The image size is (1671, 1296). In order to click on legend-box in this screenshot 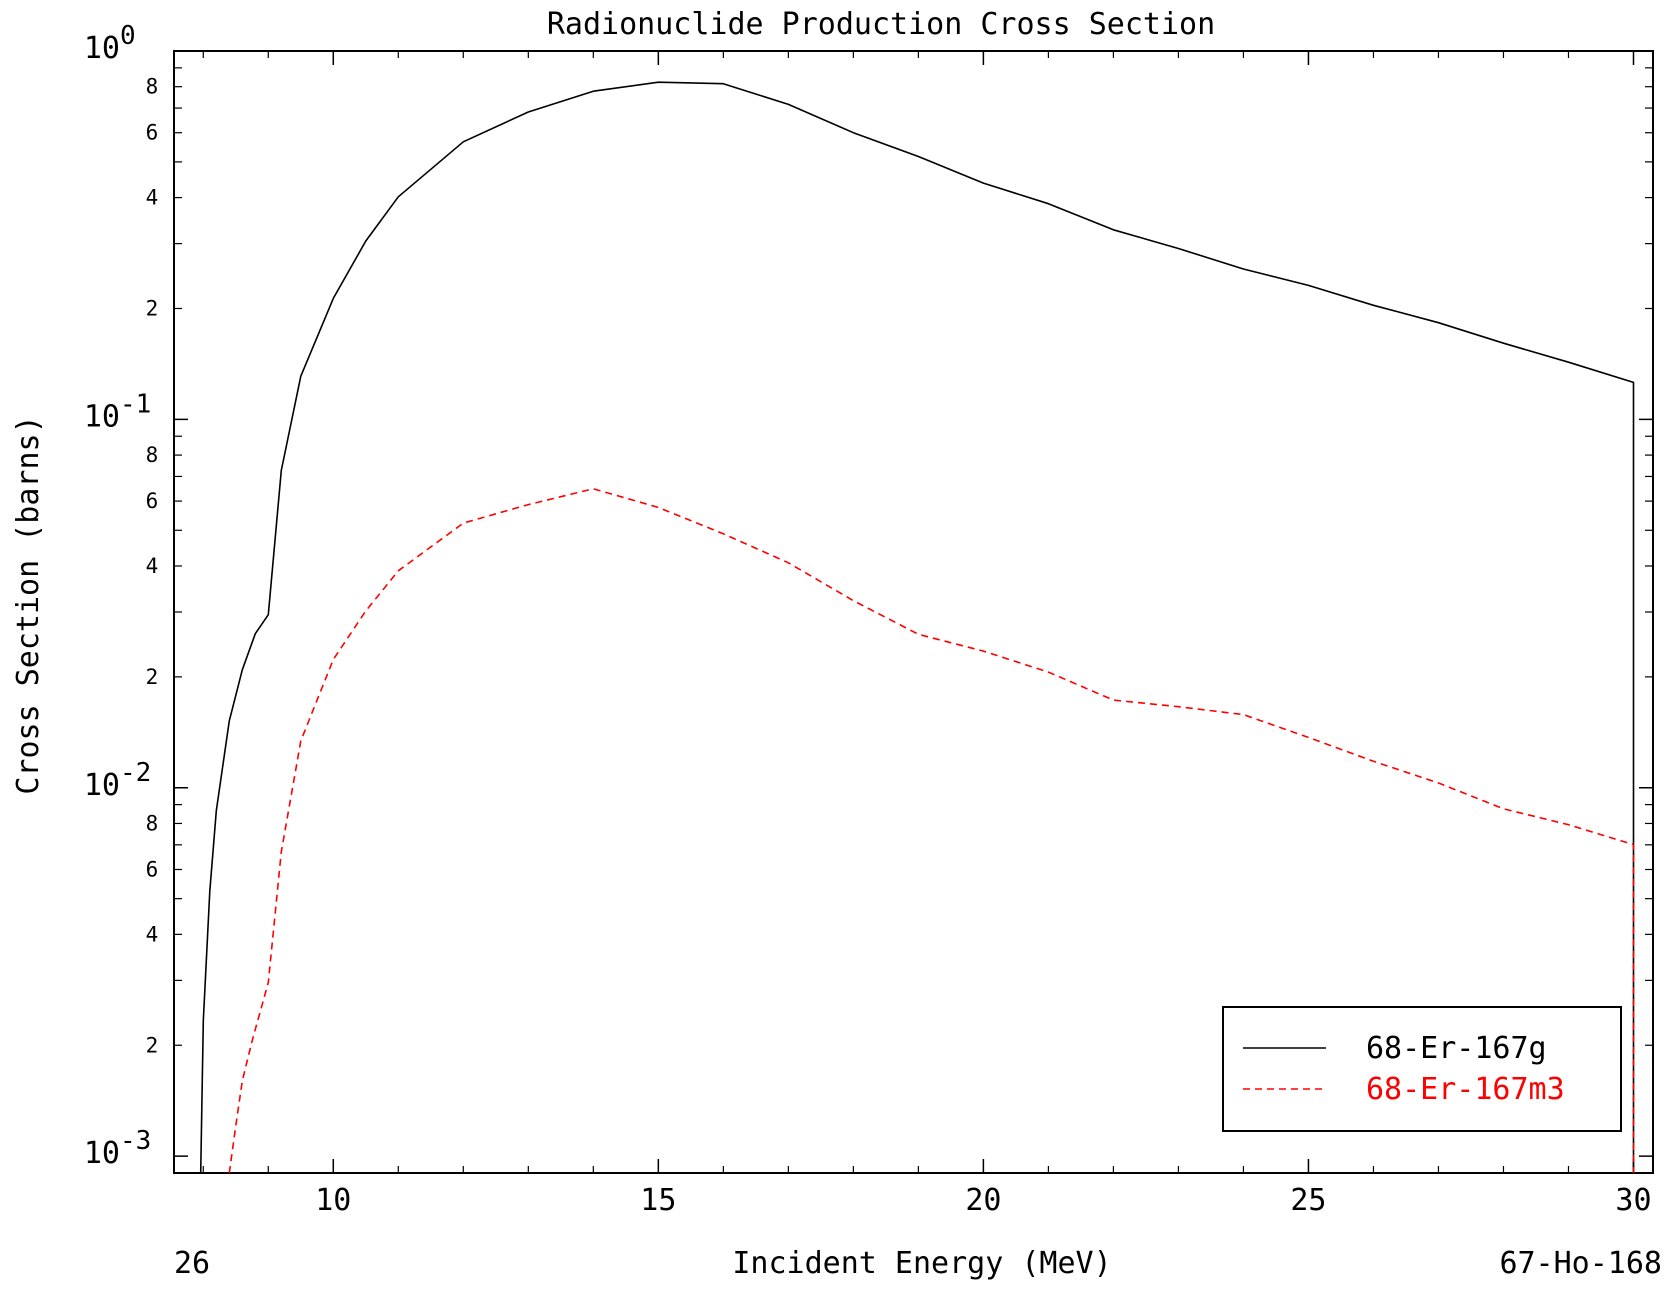, I will do `click(1422, 1069)`.